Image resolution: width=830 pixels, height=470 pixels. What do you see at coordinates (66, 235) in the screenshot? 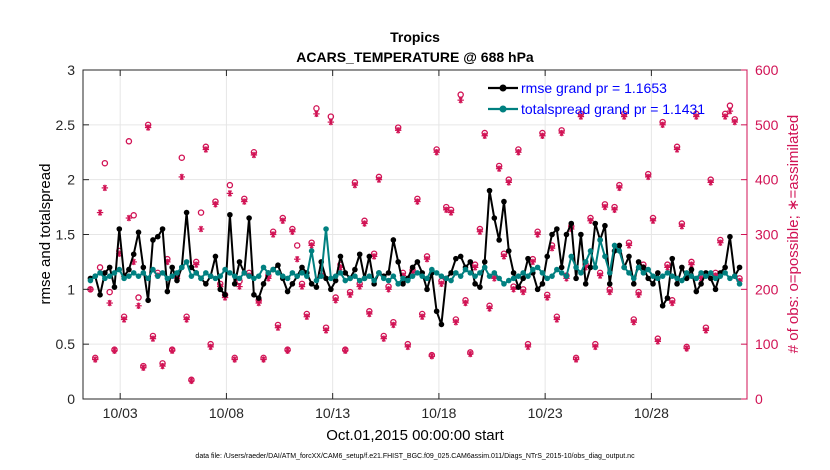
I see `y-tick-label: 1.5` at bounding box center [66, 235].